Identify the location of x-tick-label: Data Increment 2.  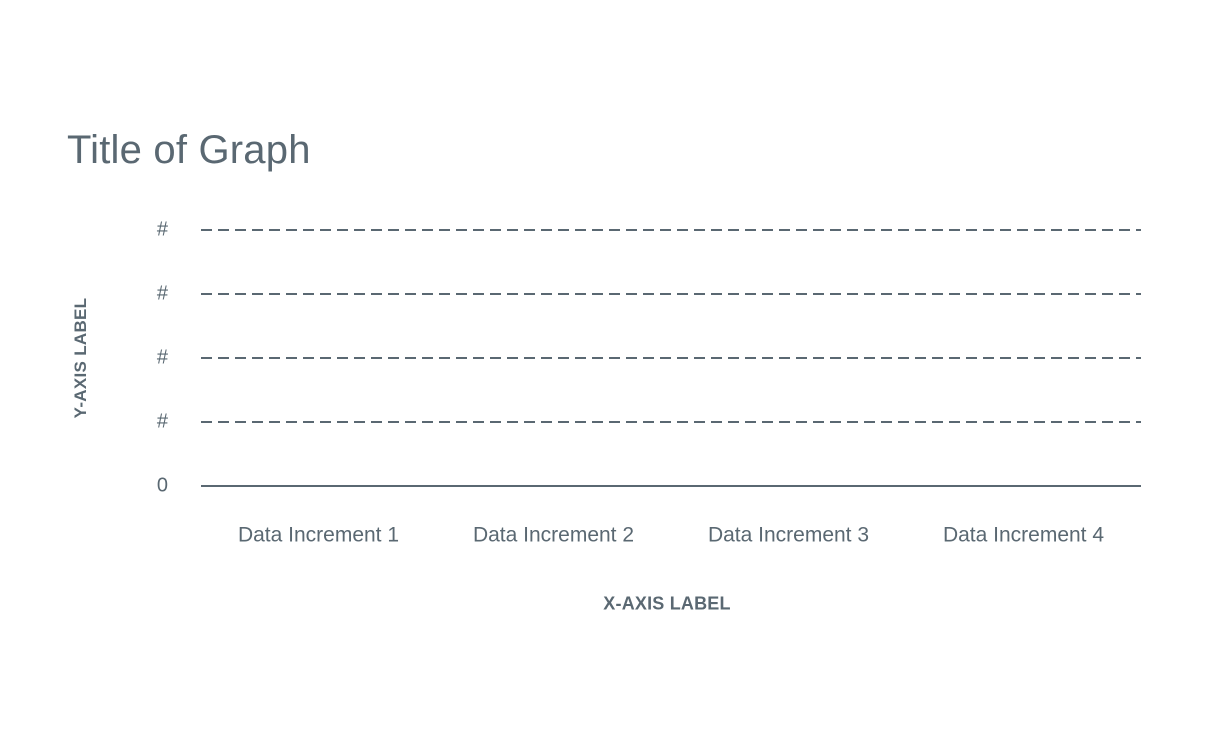
(553, 535).